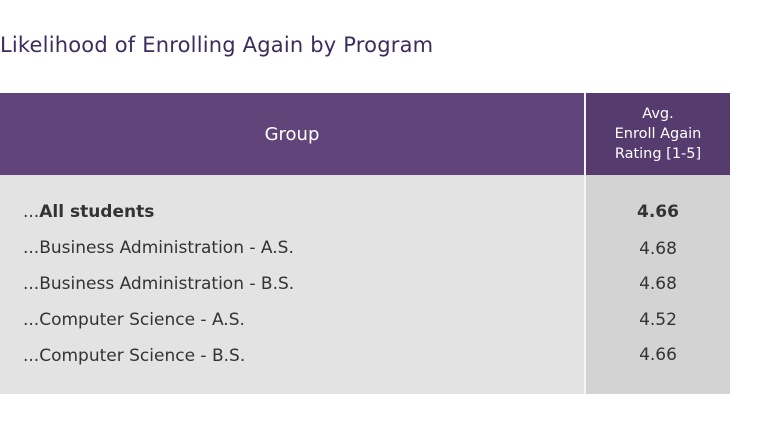 The width and height of the screenshot is (764, 424). Describe the element at coordinates (167, 284) in the screenshot. I see `row-label-text: Business Administration - B.S.` at that location.